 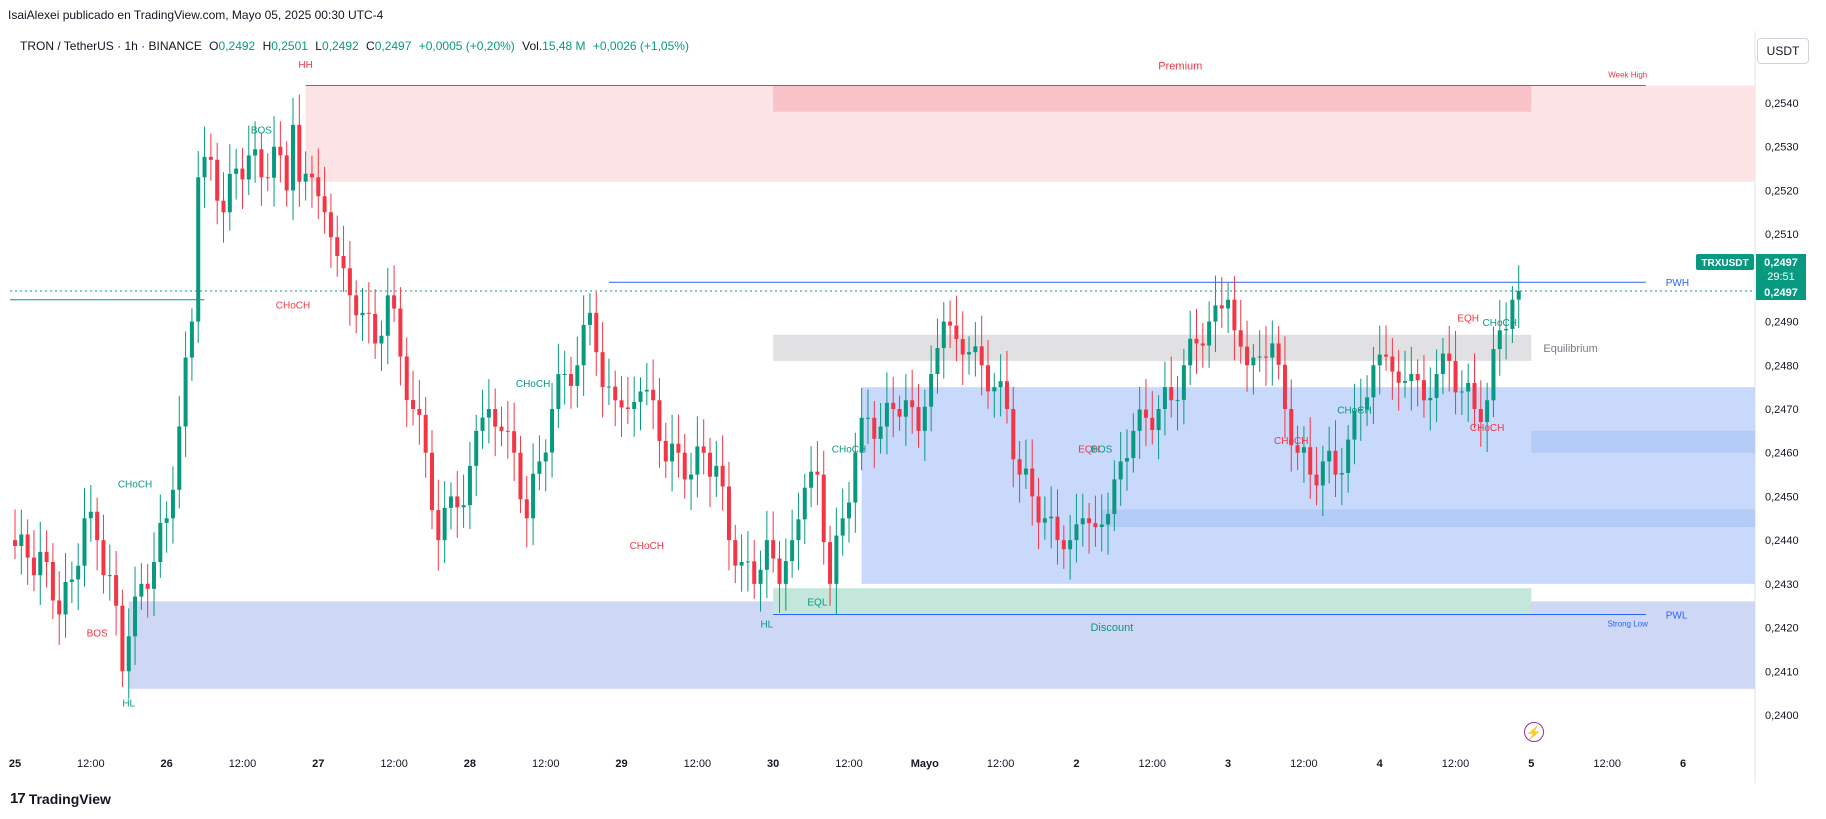 What do you see at coordinates (1089, 450) in the screenshot?
I see `structure-label-eqh-11: EQH` at bounding box center [1089, 450].